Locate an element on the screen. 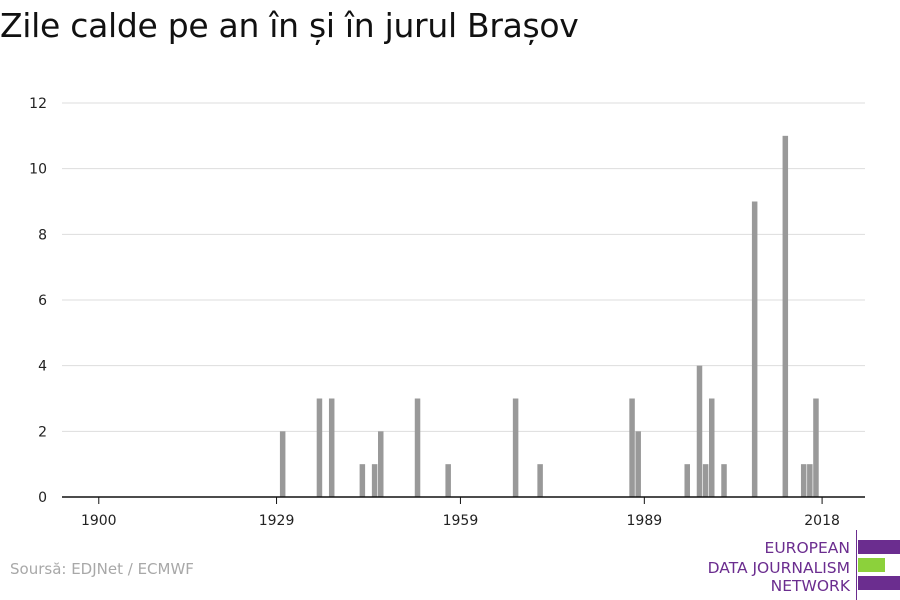 This screenshot has width=900, height=600. bar-1936 is located at coordinates (319, 447).